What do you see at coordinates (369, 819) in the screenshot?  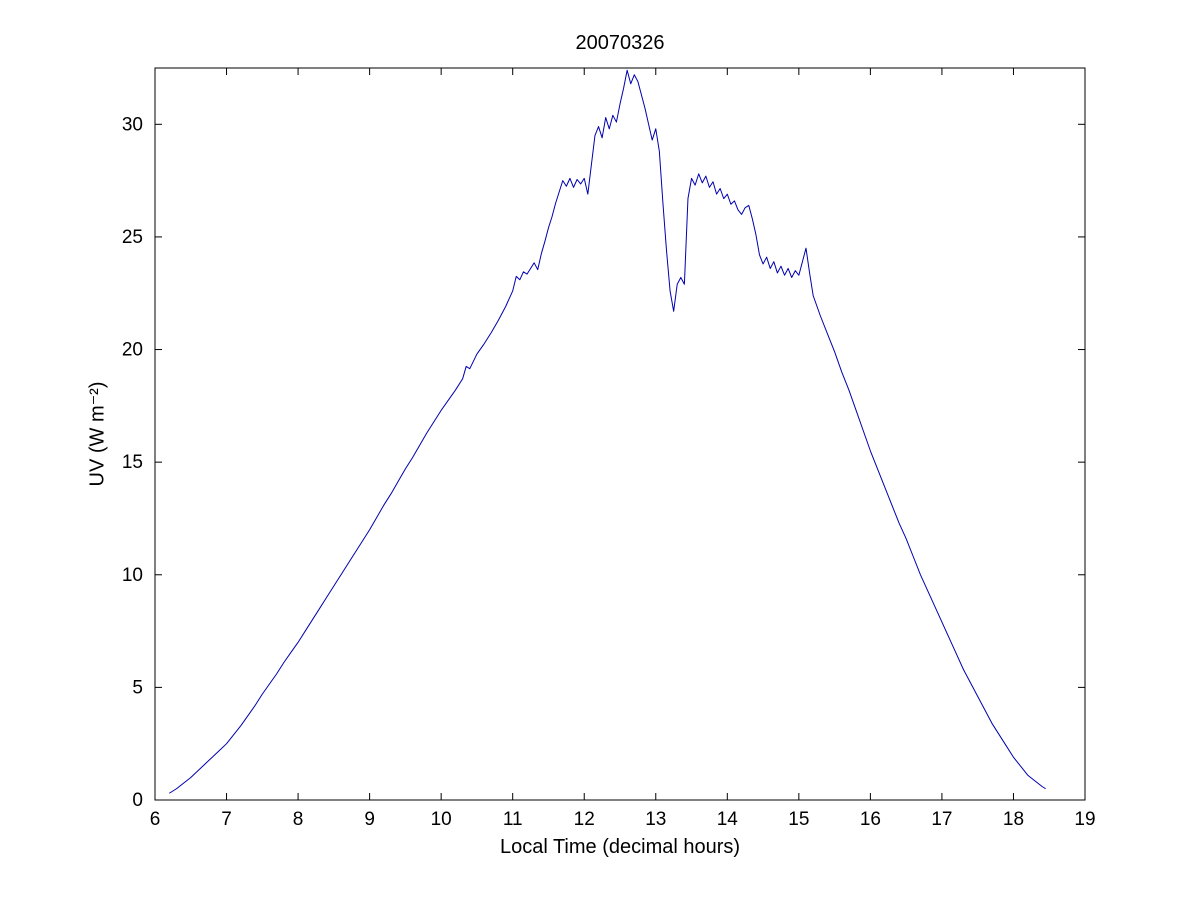 I see `x-tick-label: 9` at bounding box center [369, 819].